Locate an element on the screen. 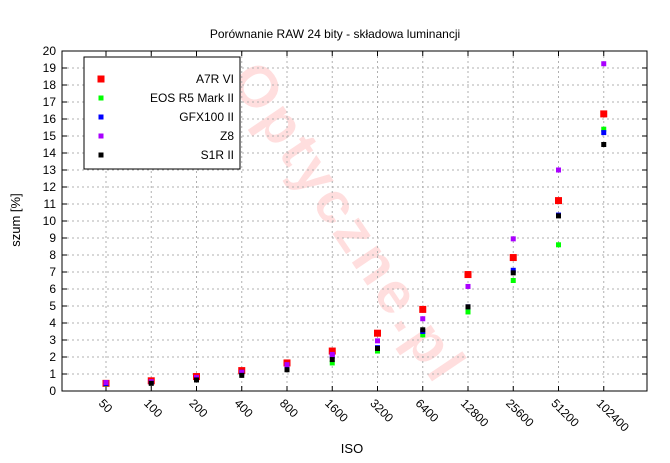 The image size is (670, 463). y-tick-label: 18 is located at coordinates (50, 85).